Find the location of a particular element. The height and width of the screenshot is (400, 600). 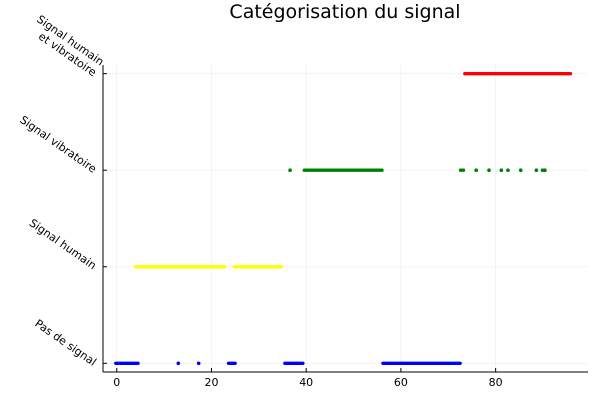

y-tick-label-1: Signal humain is located at coordinates (63, 244).